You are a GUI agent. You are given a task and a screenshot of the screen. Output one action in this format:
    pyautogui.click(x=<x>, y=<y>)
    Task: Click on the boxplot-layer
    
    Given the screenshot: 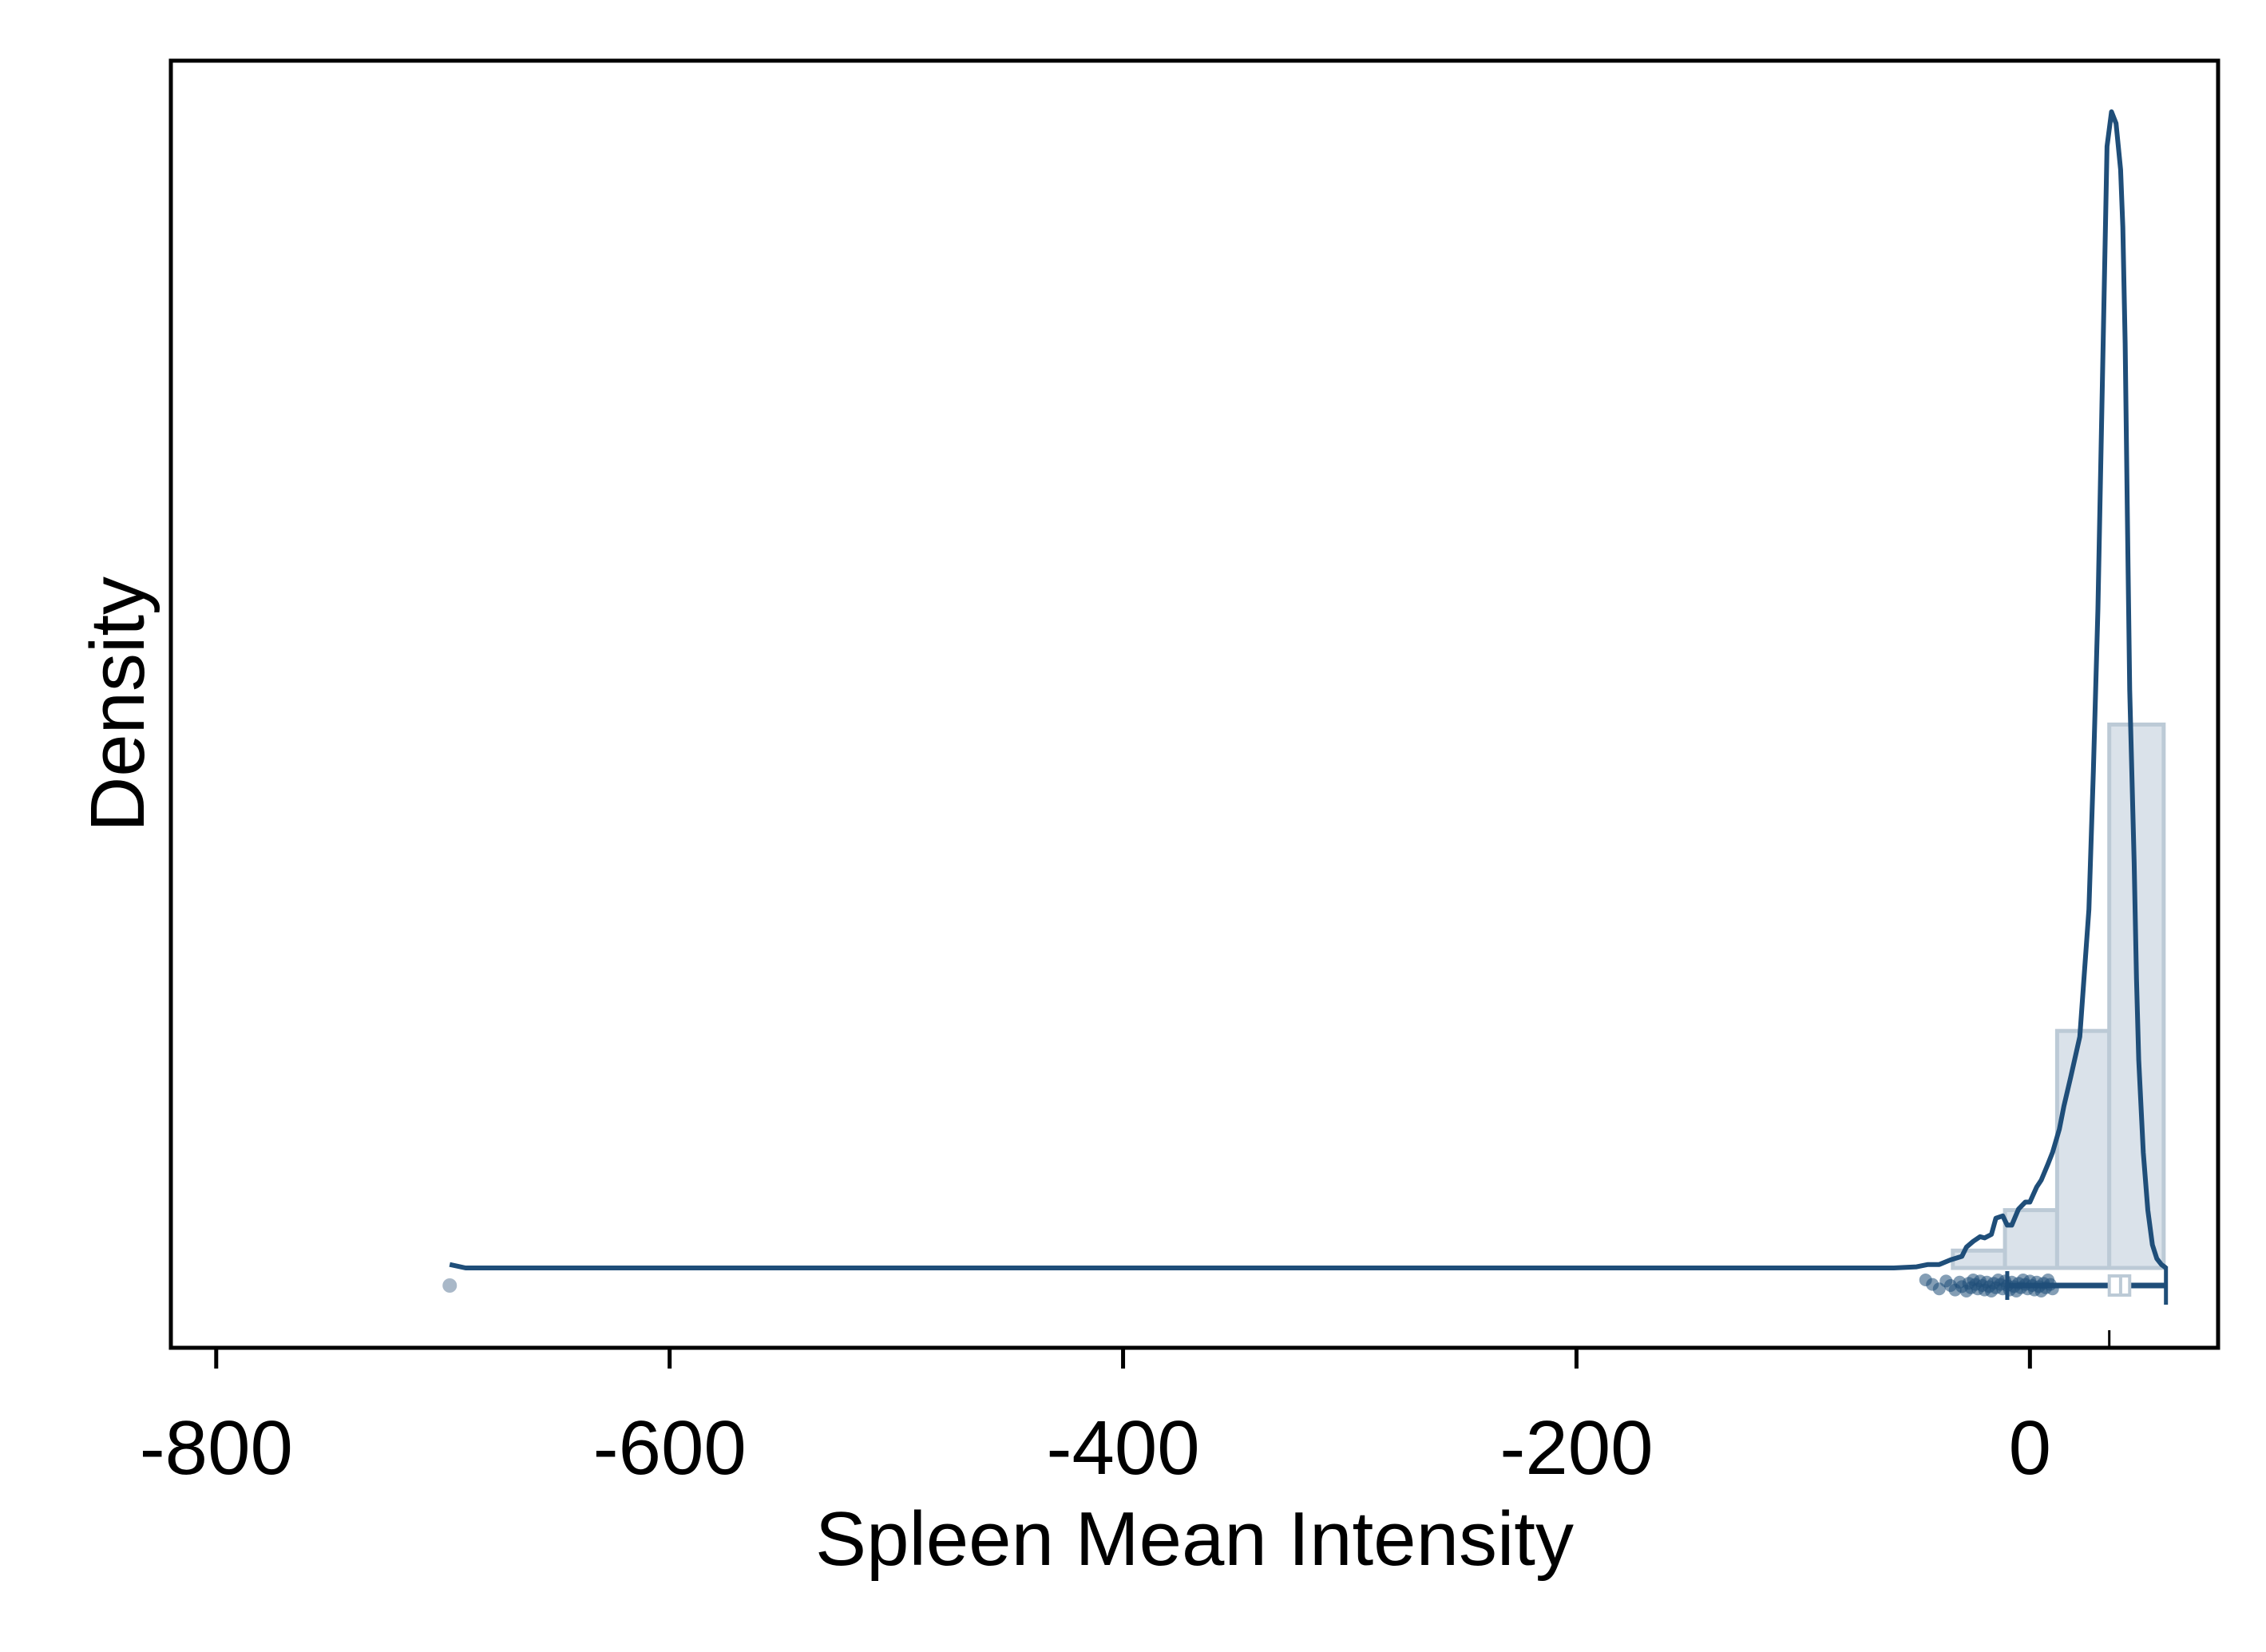 What is the action you would take?
    pyautogui.click(x=2087, y=1307)
    